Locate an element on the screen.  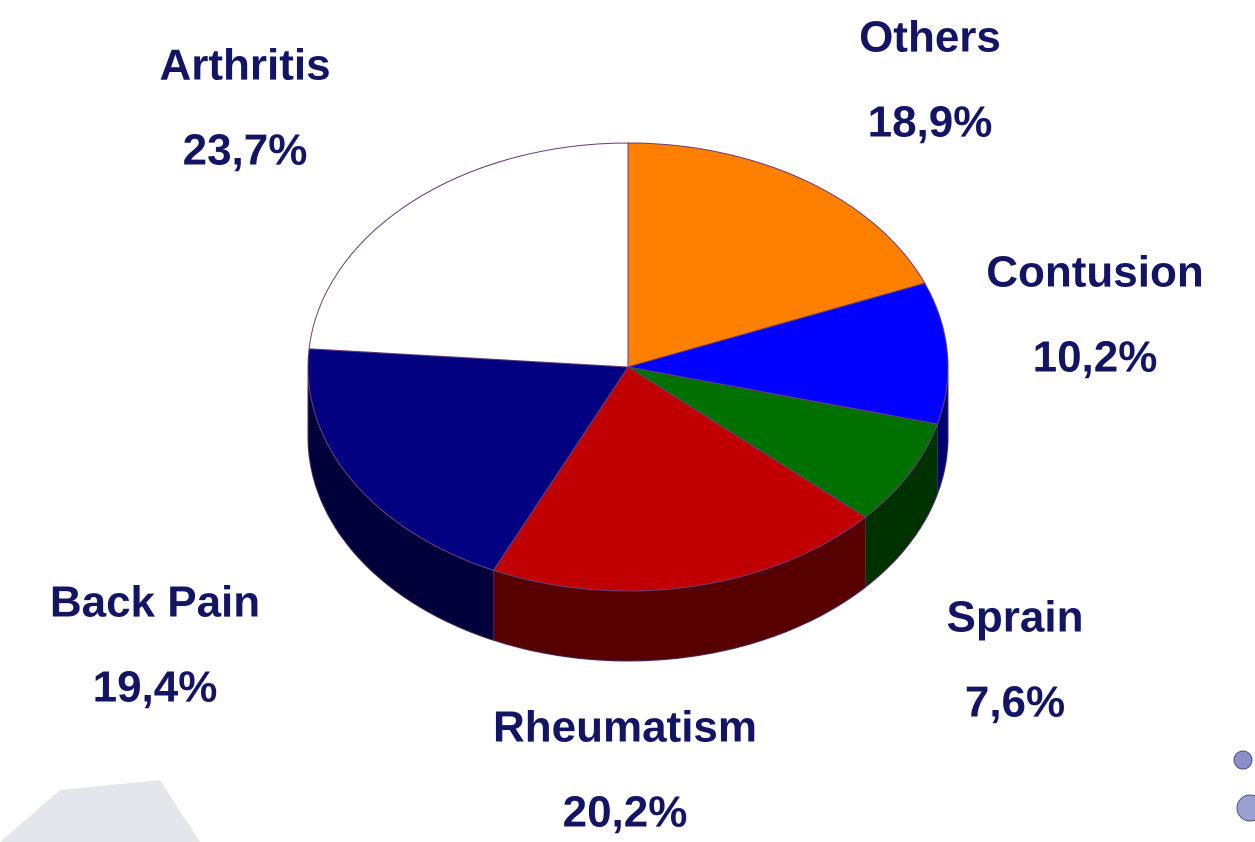
decoration is located at coordinates (627, 796).